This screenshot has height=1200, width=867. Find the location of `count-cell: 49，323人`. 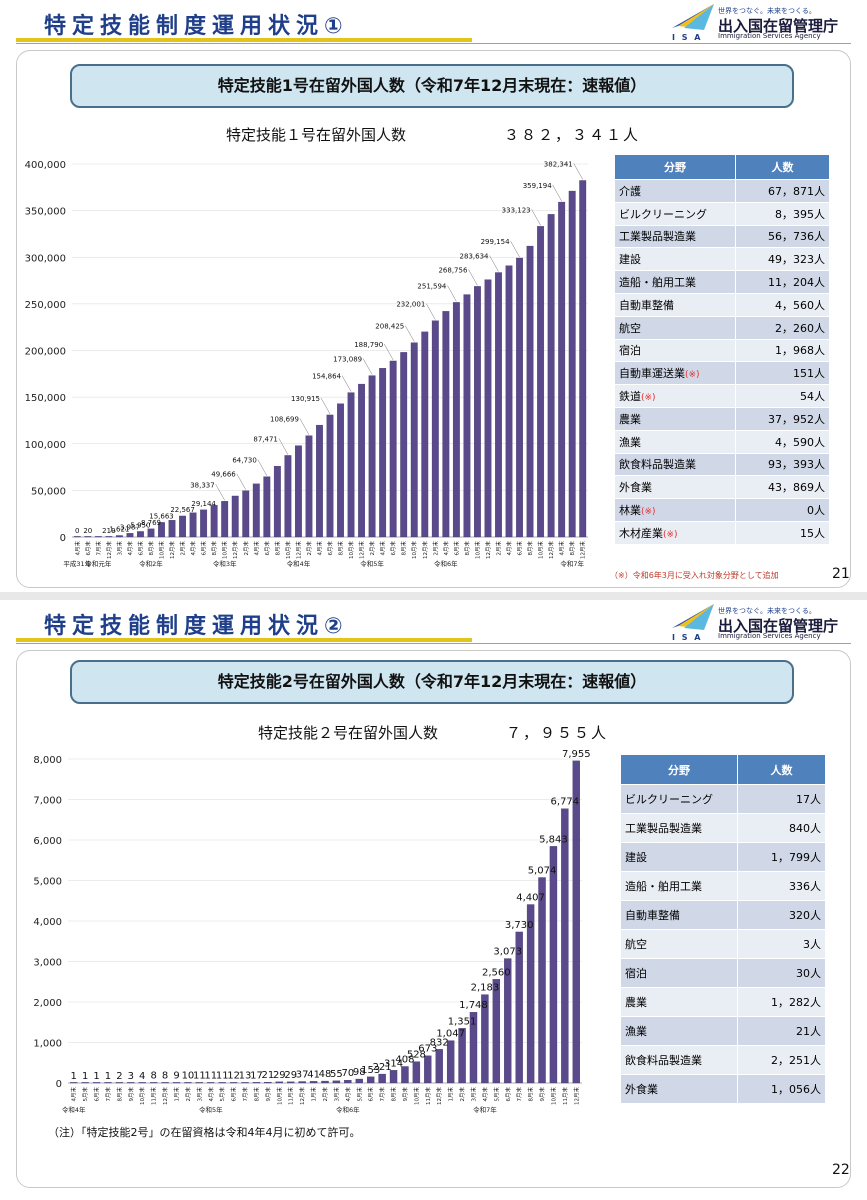

count-cell: 49，323人 is located at coordinates (782, 259).